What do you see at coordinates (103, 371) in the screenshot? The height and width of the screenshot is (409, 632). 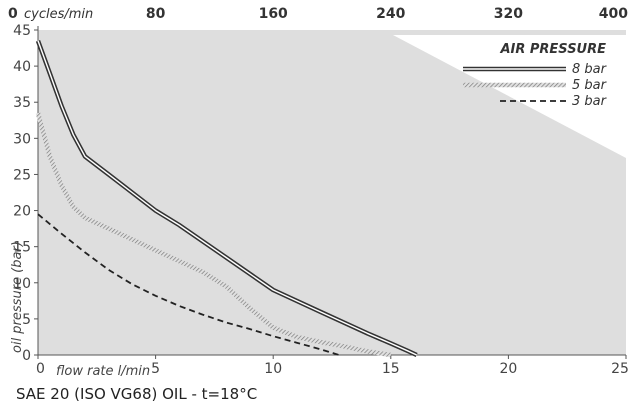 I see `x-axis-label: flow rate l/min` at bounding box center [103, 371].